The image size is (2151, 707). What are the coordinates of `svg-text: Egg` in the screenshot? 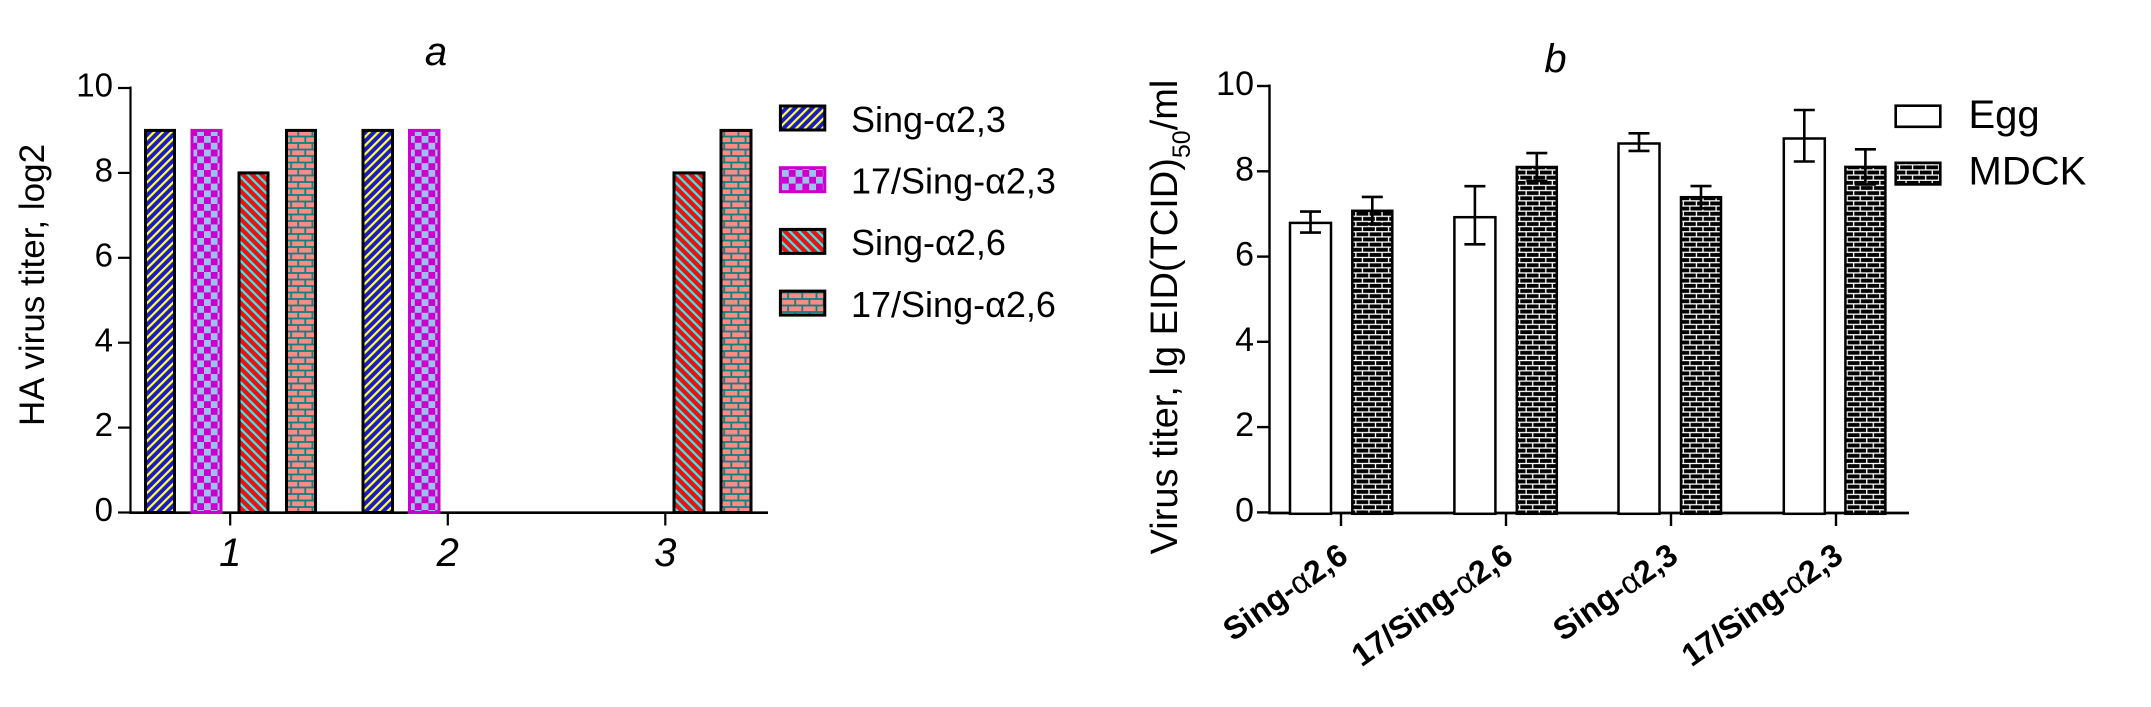 It's located at (2004, 115).